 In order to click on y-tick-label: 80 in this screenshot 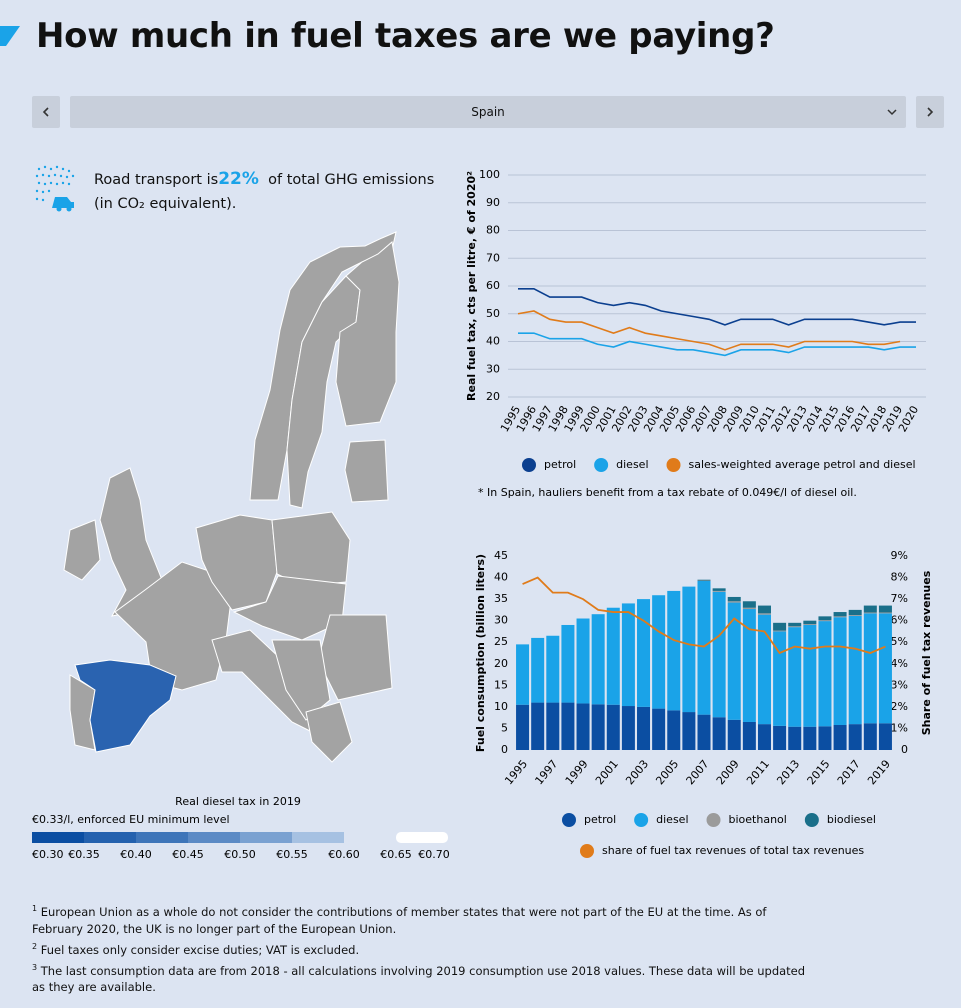, I will do `click(493, 230)`.